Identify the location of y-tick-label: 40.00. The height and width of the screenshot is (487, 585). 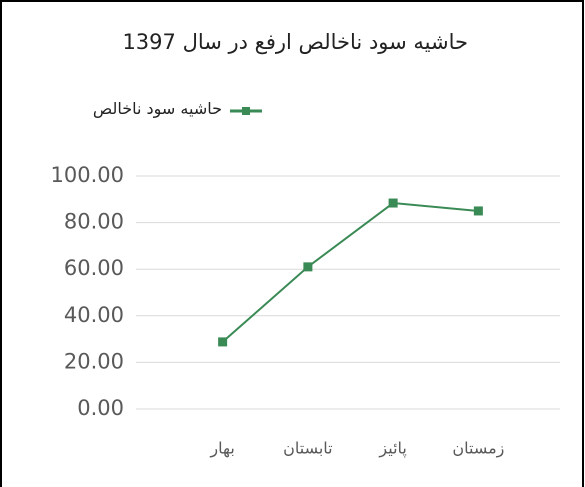
(94, 315).